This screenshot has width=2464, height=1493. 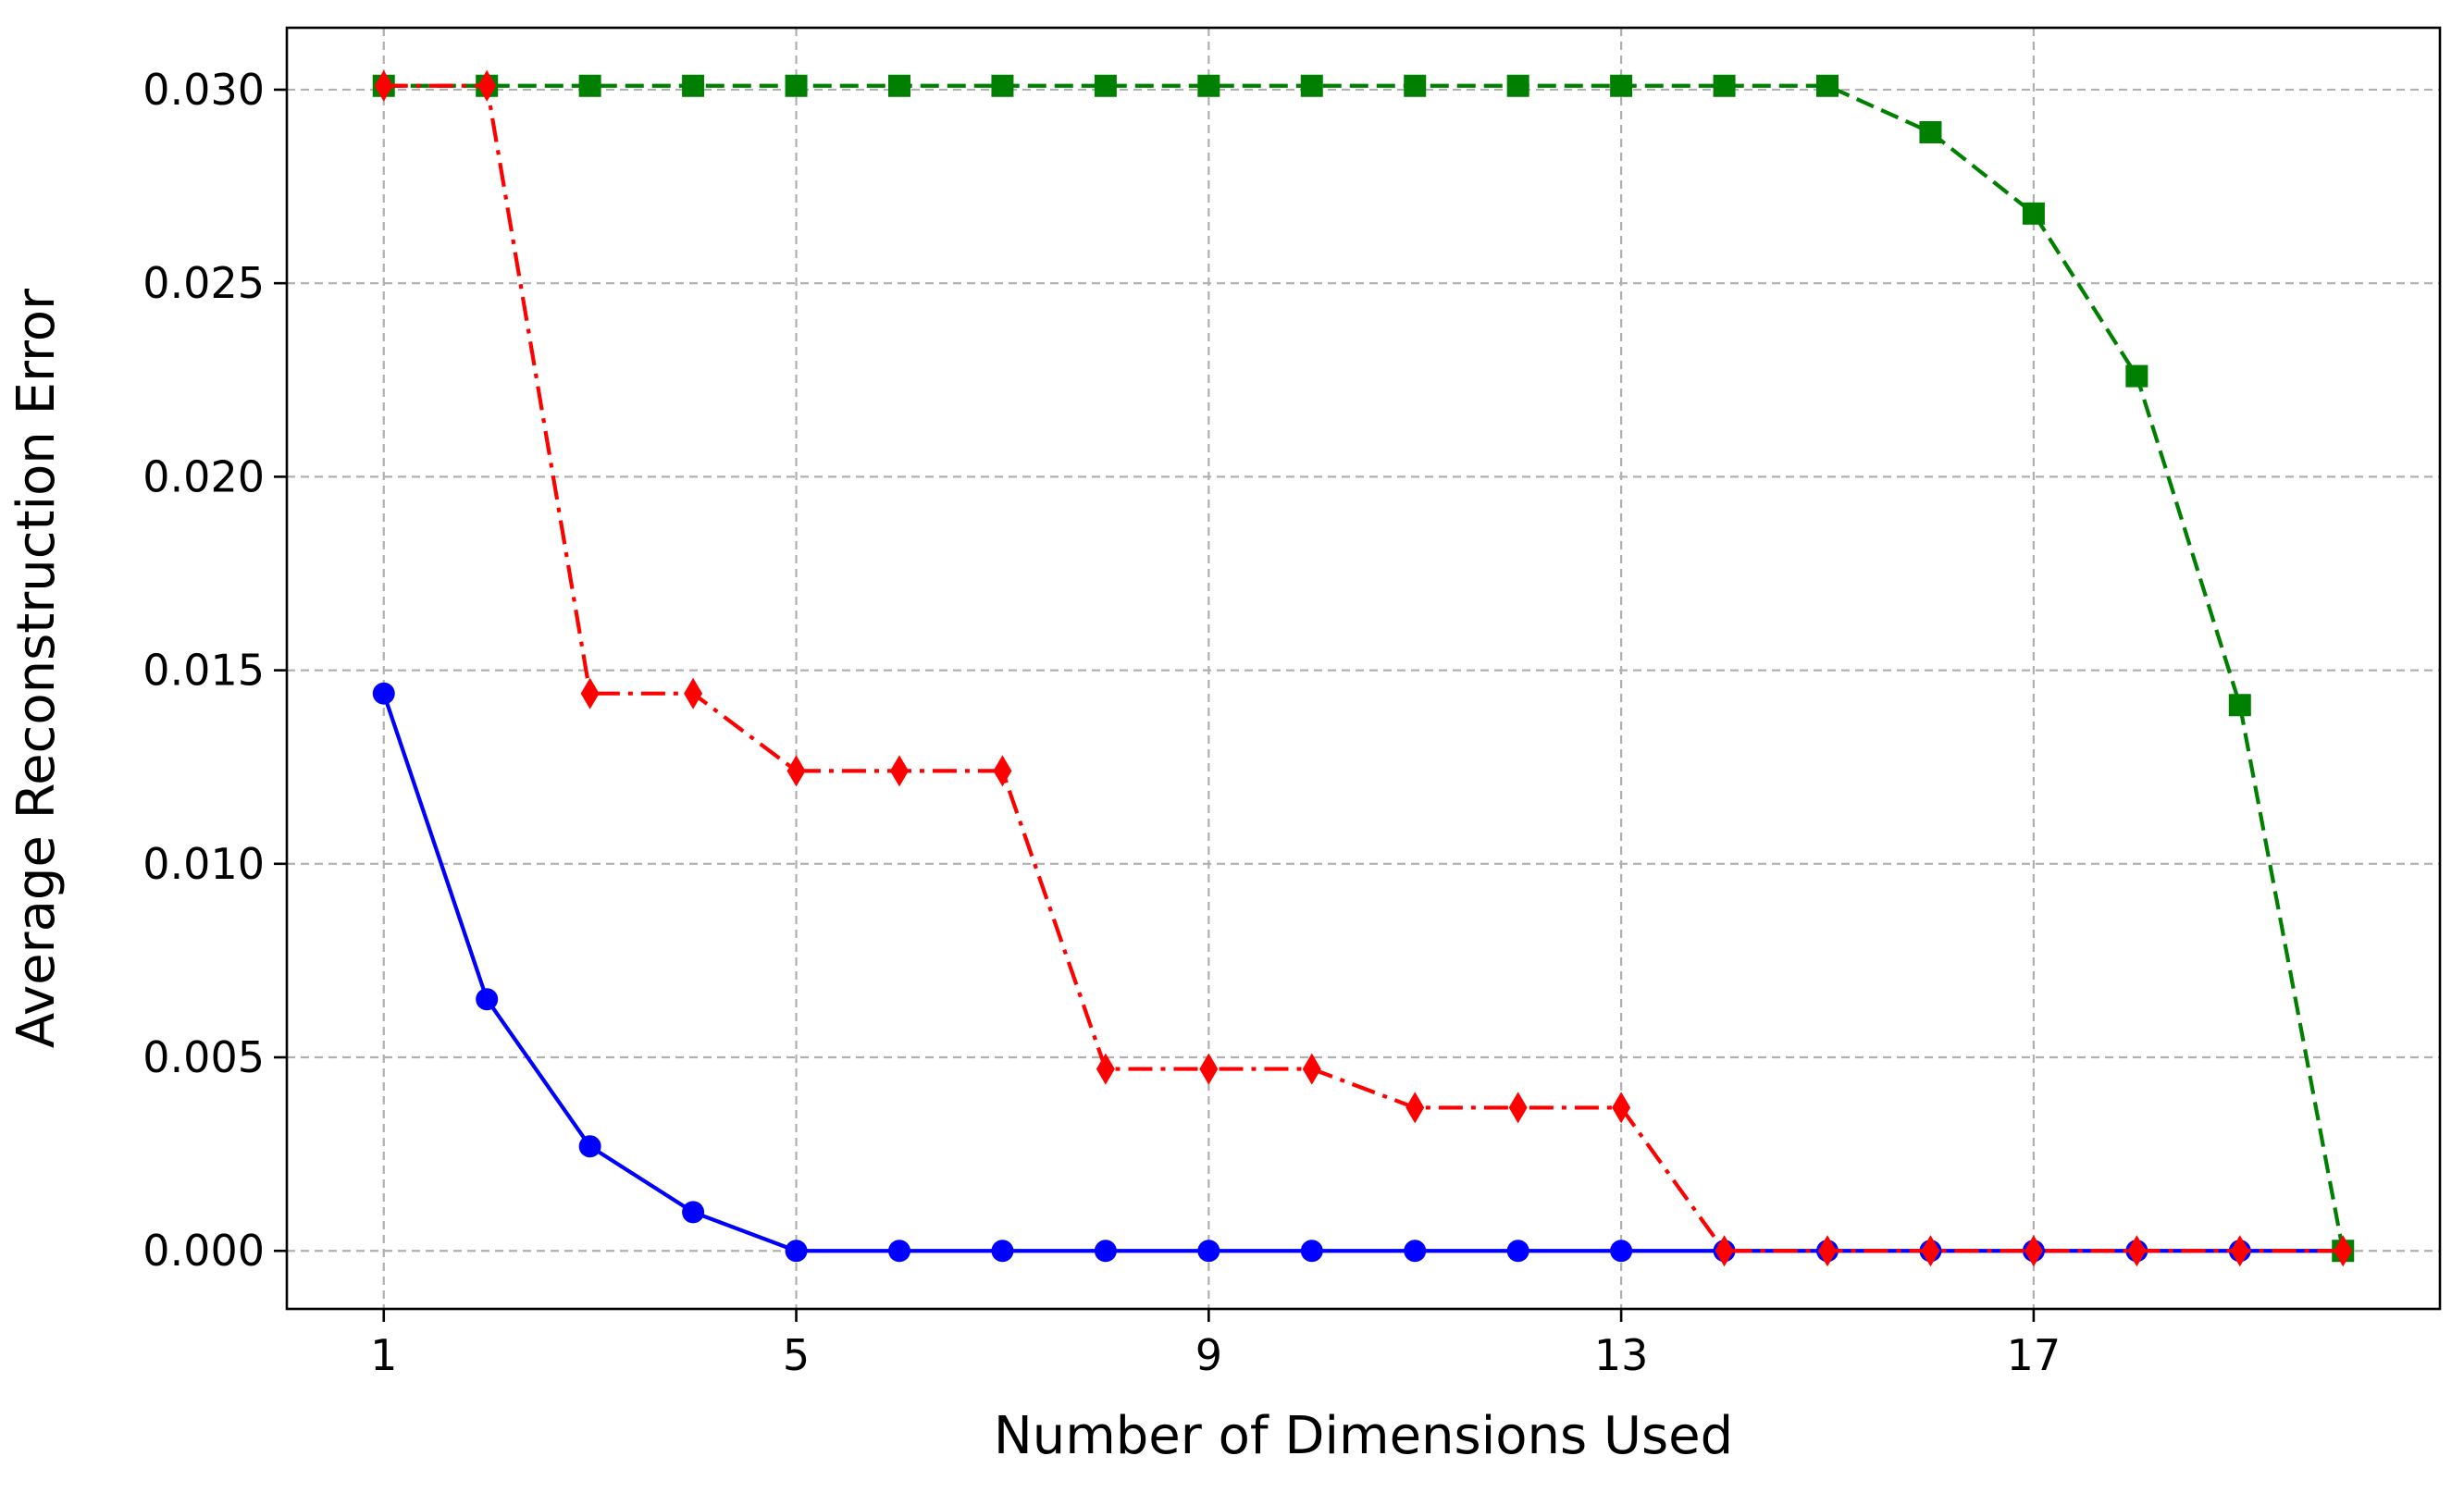 I want to click on x-axis-label: Number of Dimensions Used, so click(x=1364, y=1436).